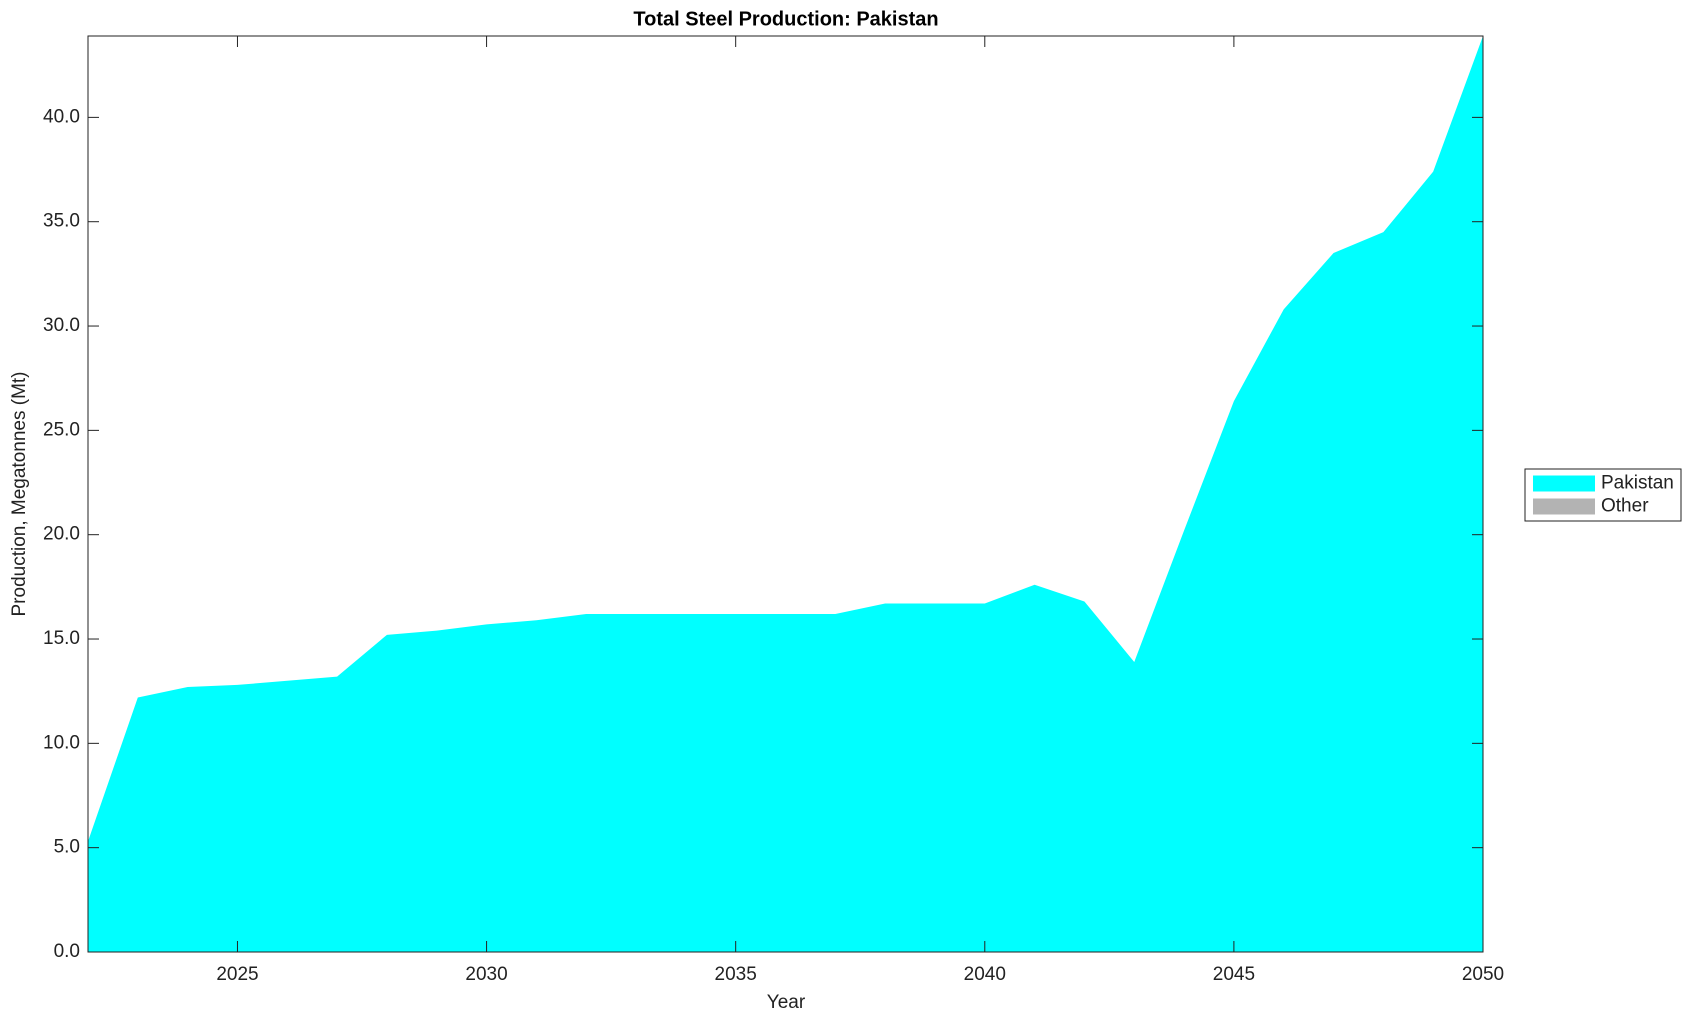 The image size is (1692, 1021). I want to click on y-tick-label: 5.0, so click(67, 847).